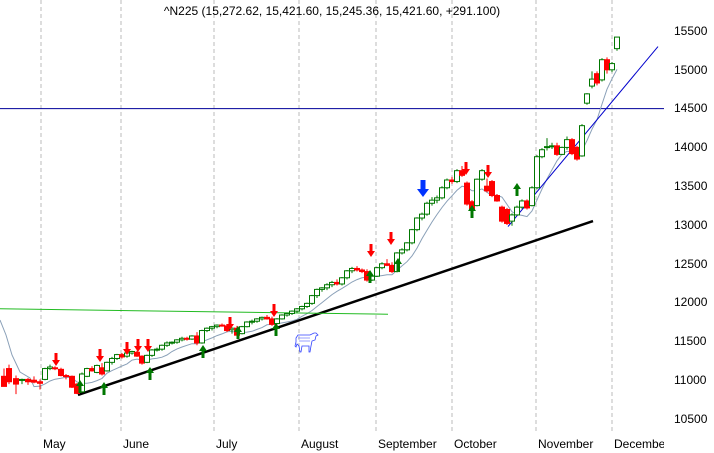 This screenshot has height=453, width=714. Describe the element at coordinates (136, 444) in the screenshot. I see `x-month-label: June` at that location.